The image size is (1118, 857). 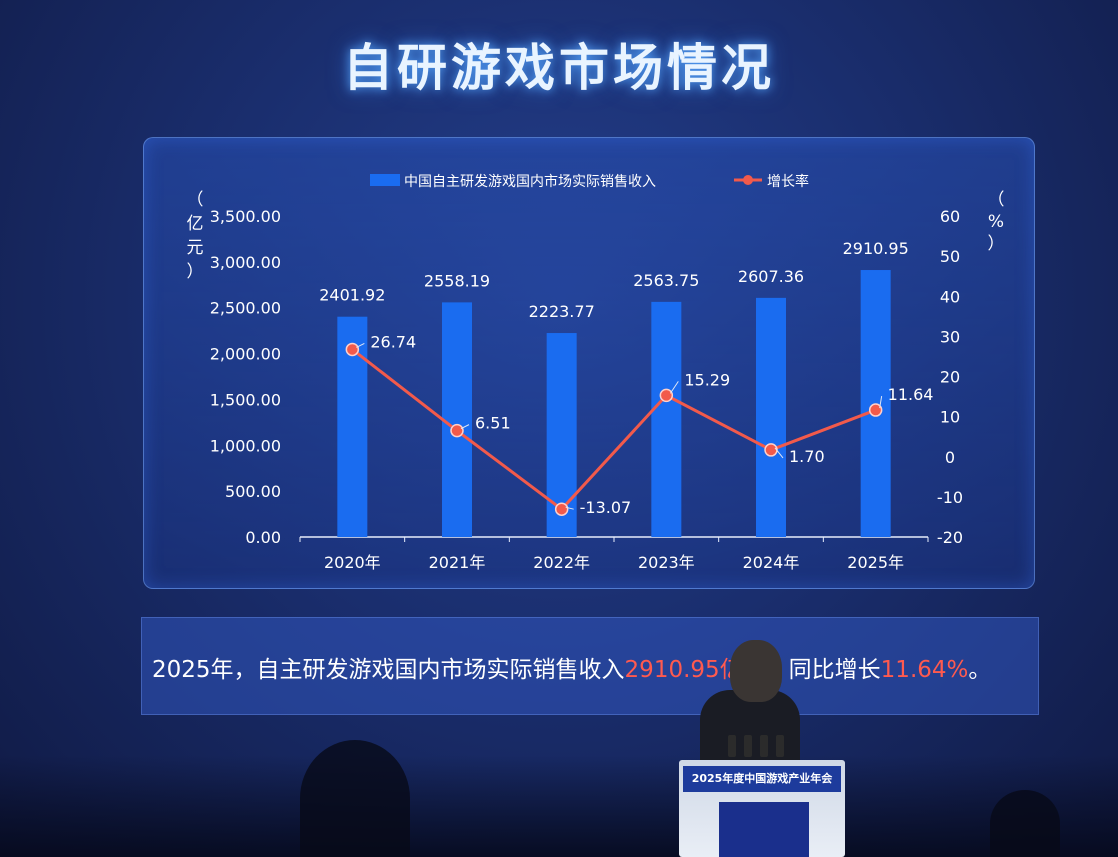 What do you see at coordinates (683, 670) in the screenshot?
I see `summary-revenue: 2910.95亿` at bounding box center [683, 670].